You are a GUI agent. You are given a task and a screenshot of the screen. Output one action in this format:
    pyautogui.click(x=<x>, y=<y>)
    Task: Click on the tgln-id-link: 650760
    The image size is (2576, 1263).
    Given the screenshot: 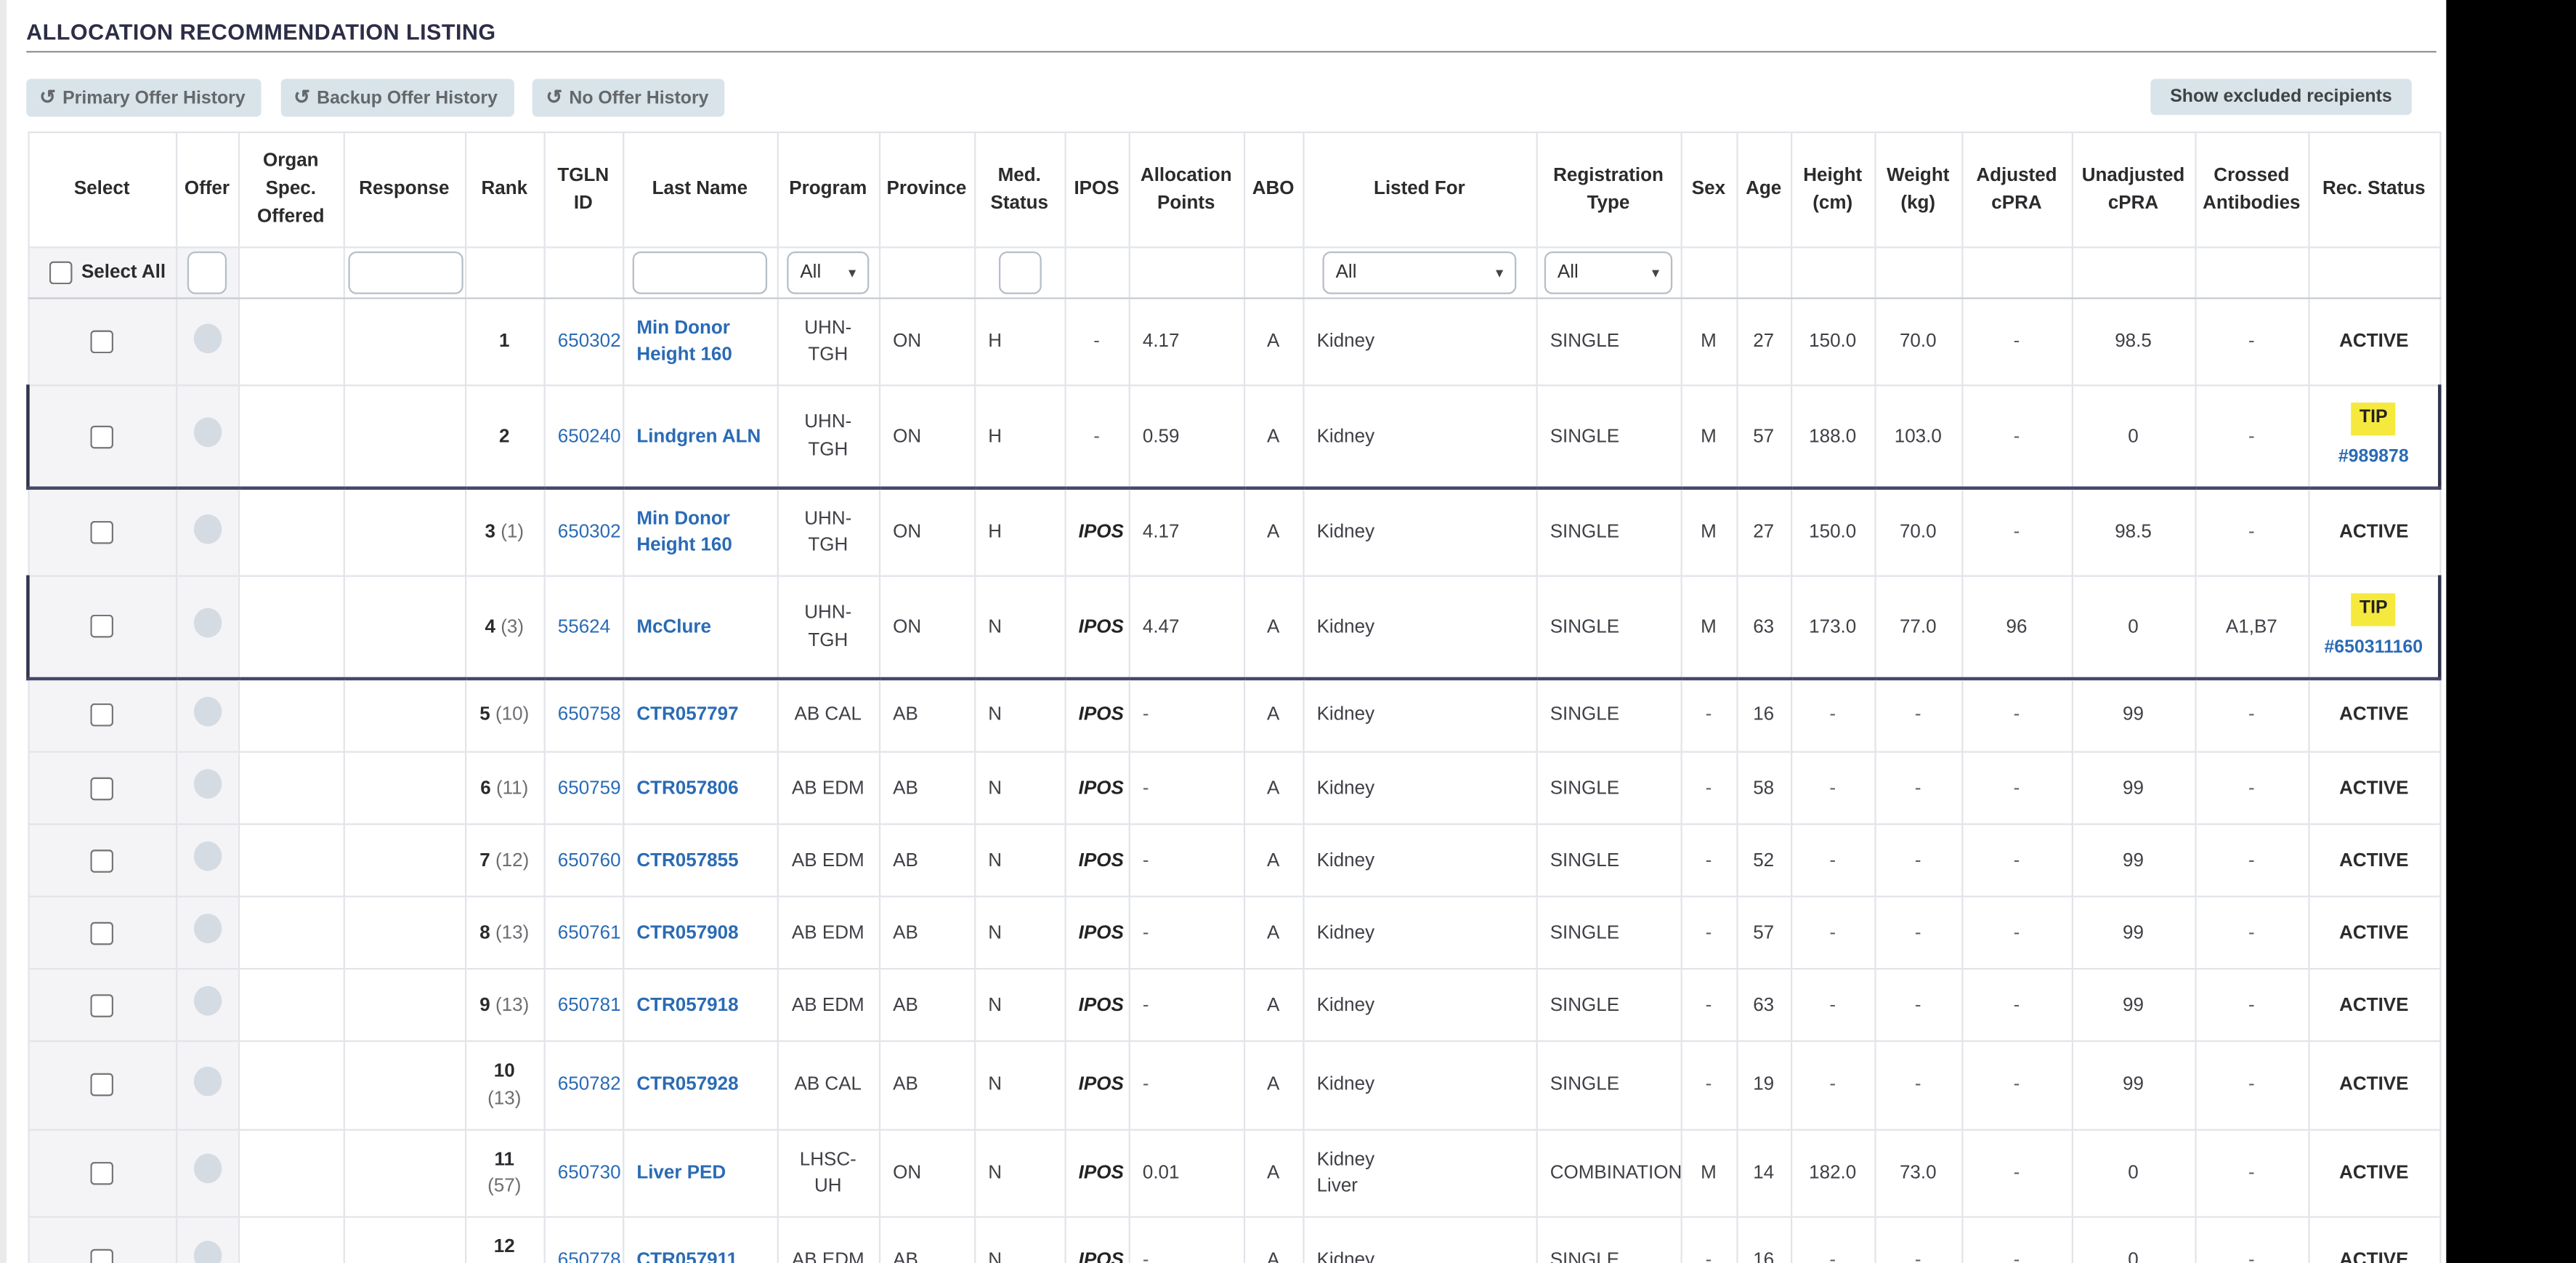 What is the action you would take?
    pyautogui.click(x=589, y=861)
    